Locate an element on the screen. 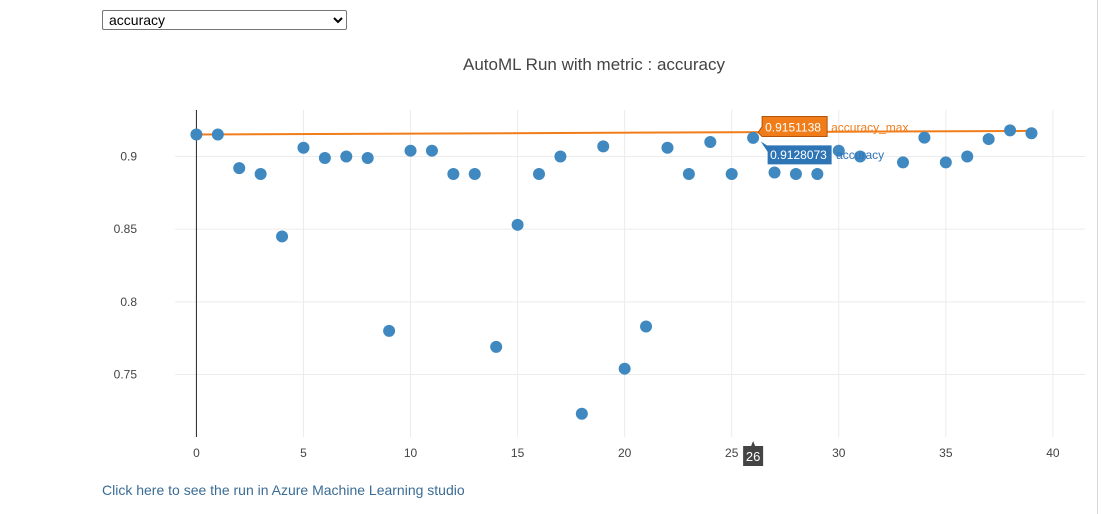  accuracy-tooltip-name: accuracy is located at coordinates (860, 155).